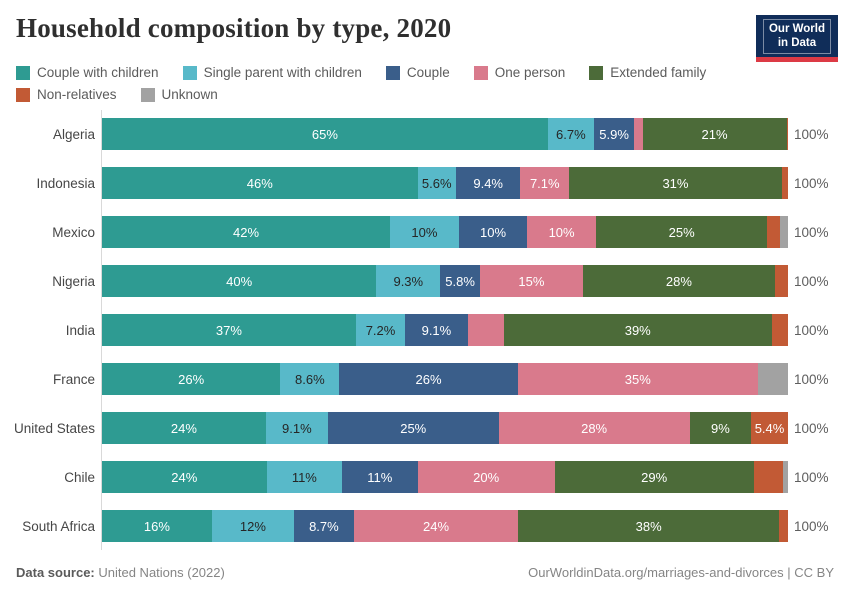 The image size is (850, 600). I want to click on legend-swatch-icon, so click(392, 72).